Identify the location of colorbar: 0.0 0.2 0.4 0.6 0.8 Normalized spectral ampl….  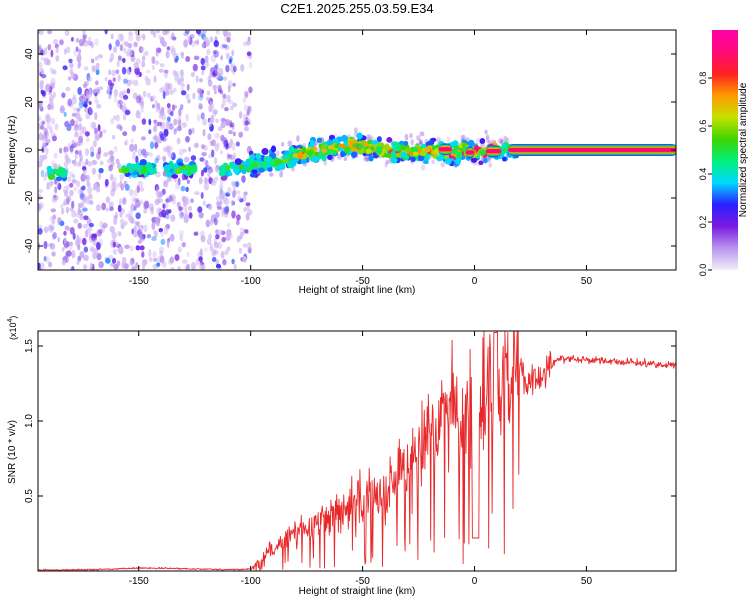
(723, 153).